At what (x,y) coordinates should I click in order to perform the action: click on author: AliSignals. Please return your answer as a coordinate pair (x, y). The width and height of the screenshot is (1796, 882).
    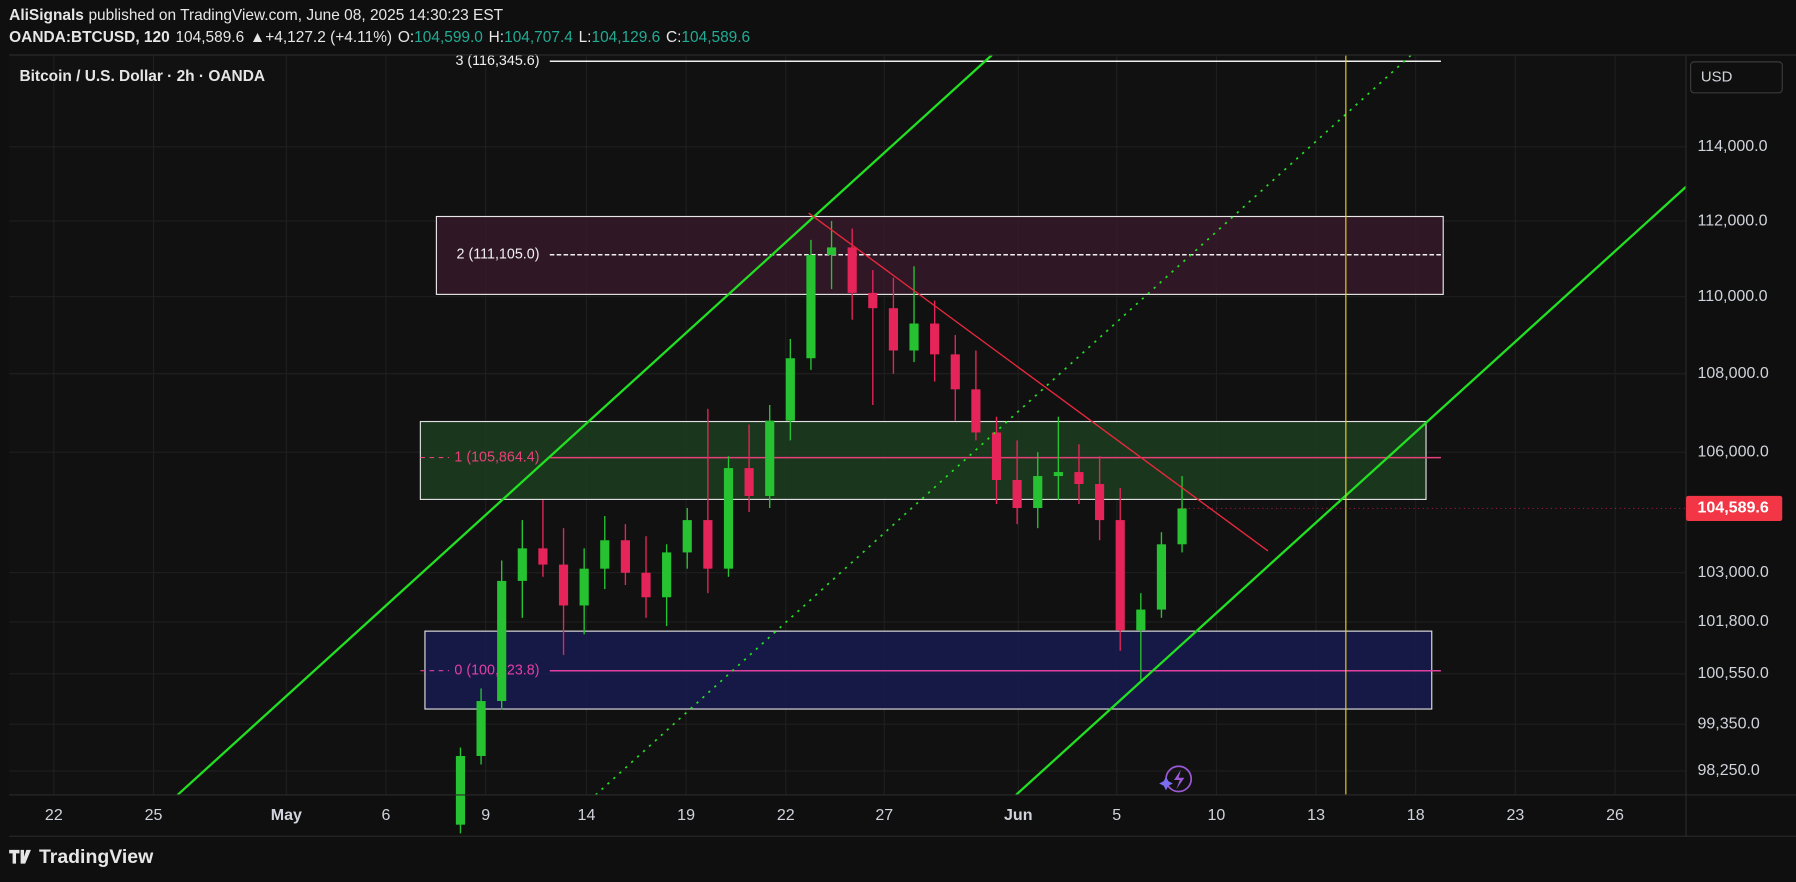
    Looking at the image, I should click on (46, 15).